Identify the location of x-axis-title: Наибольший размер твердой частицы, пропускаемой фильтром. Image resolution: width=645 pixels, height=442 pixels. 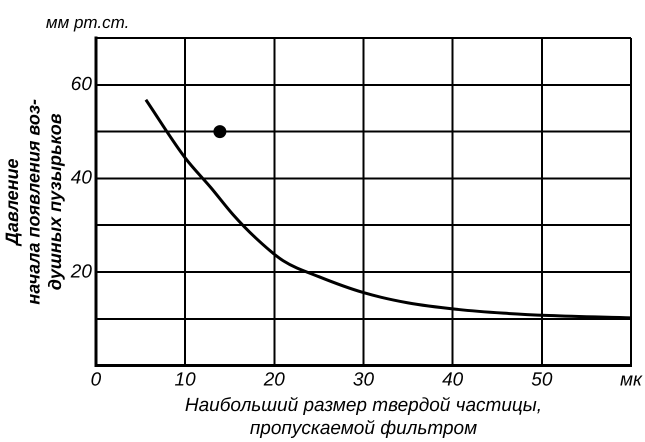
(363, 417).